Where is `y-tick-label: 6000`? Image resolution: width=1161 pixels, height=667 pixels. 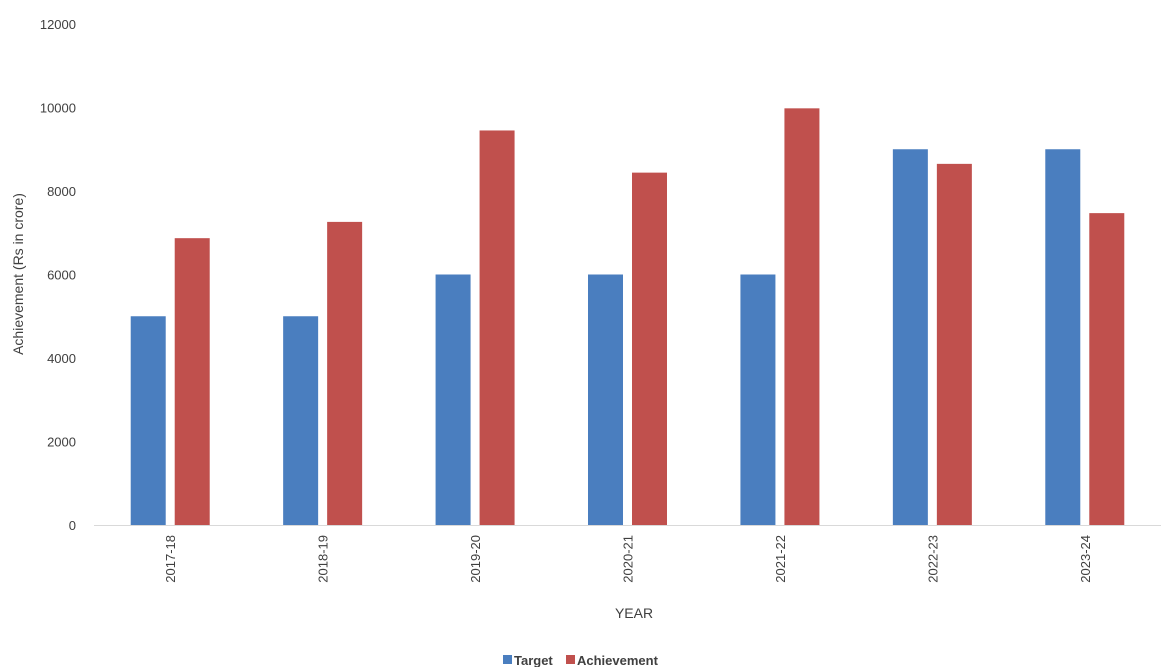 y-tick-label: 6000 is located at coordinates (61, 275).